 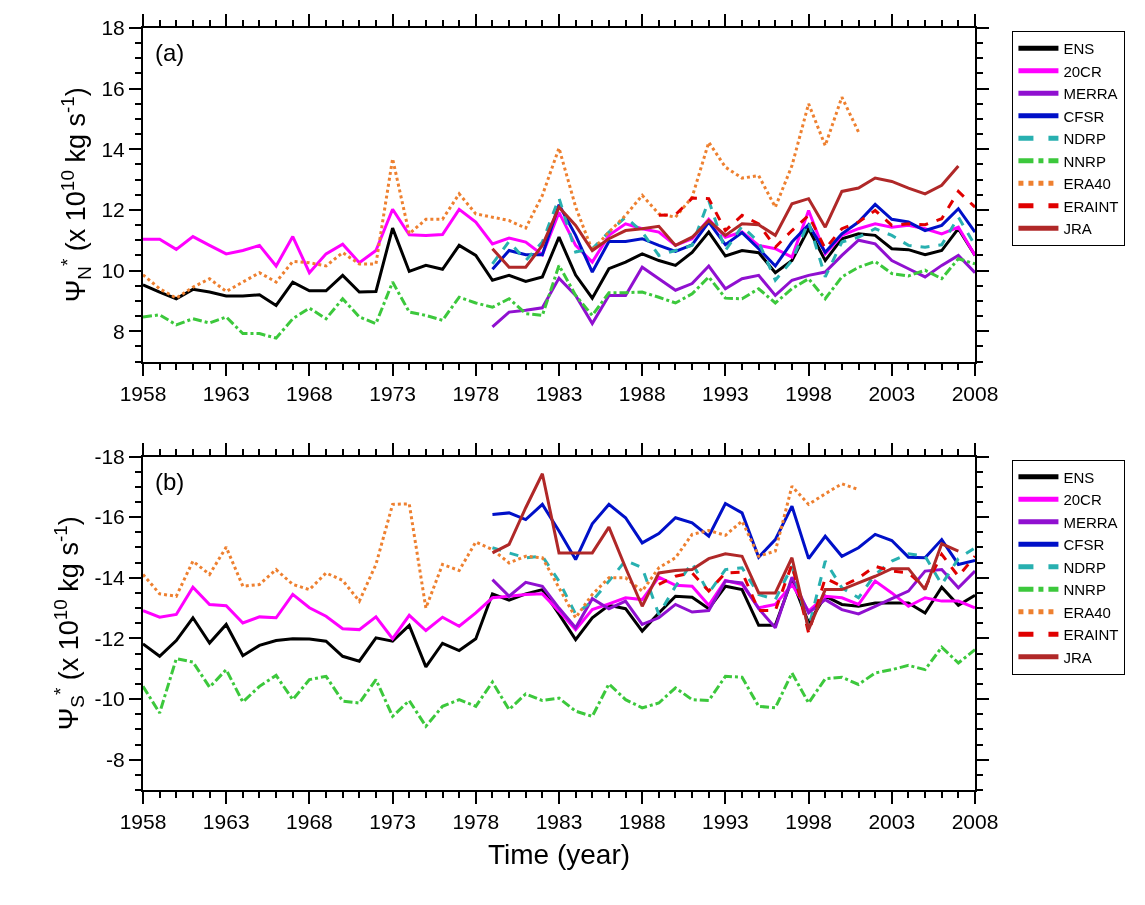 I want to click on y-tick-label: -10, so click(x=109, y=699).